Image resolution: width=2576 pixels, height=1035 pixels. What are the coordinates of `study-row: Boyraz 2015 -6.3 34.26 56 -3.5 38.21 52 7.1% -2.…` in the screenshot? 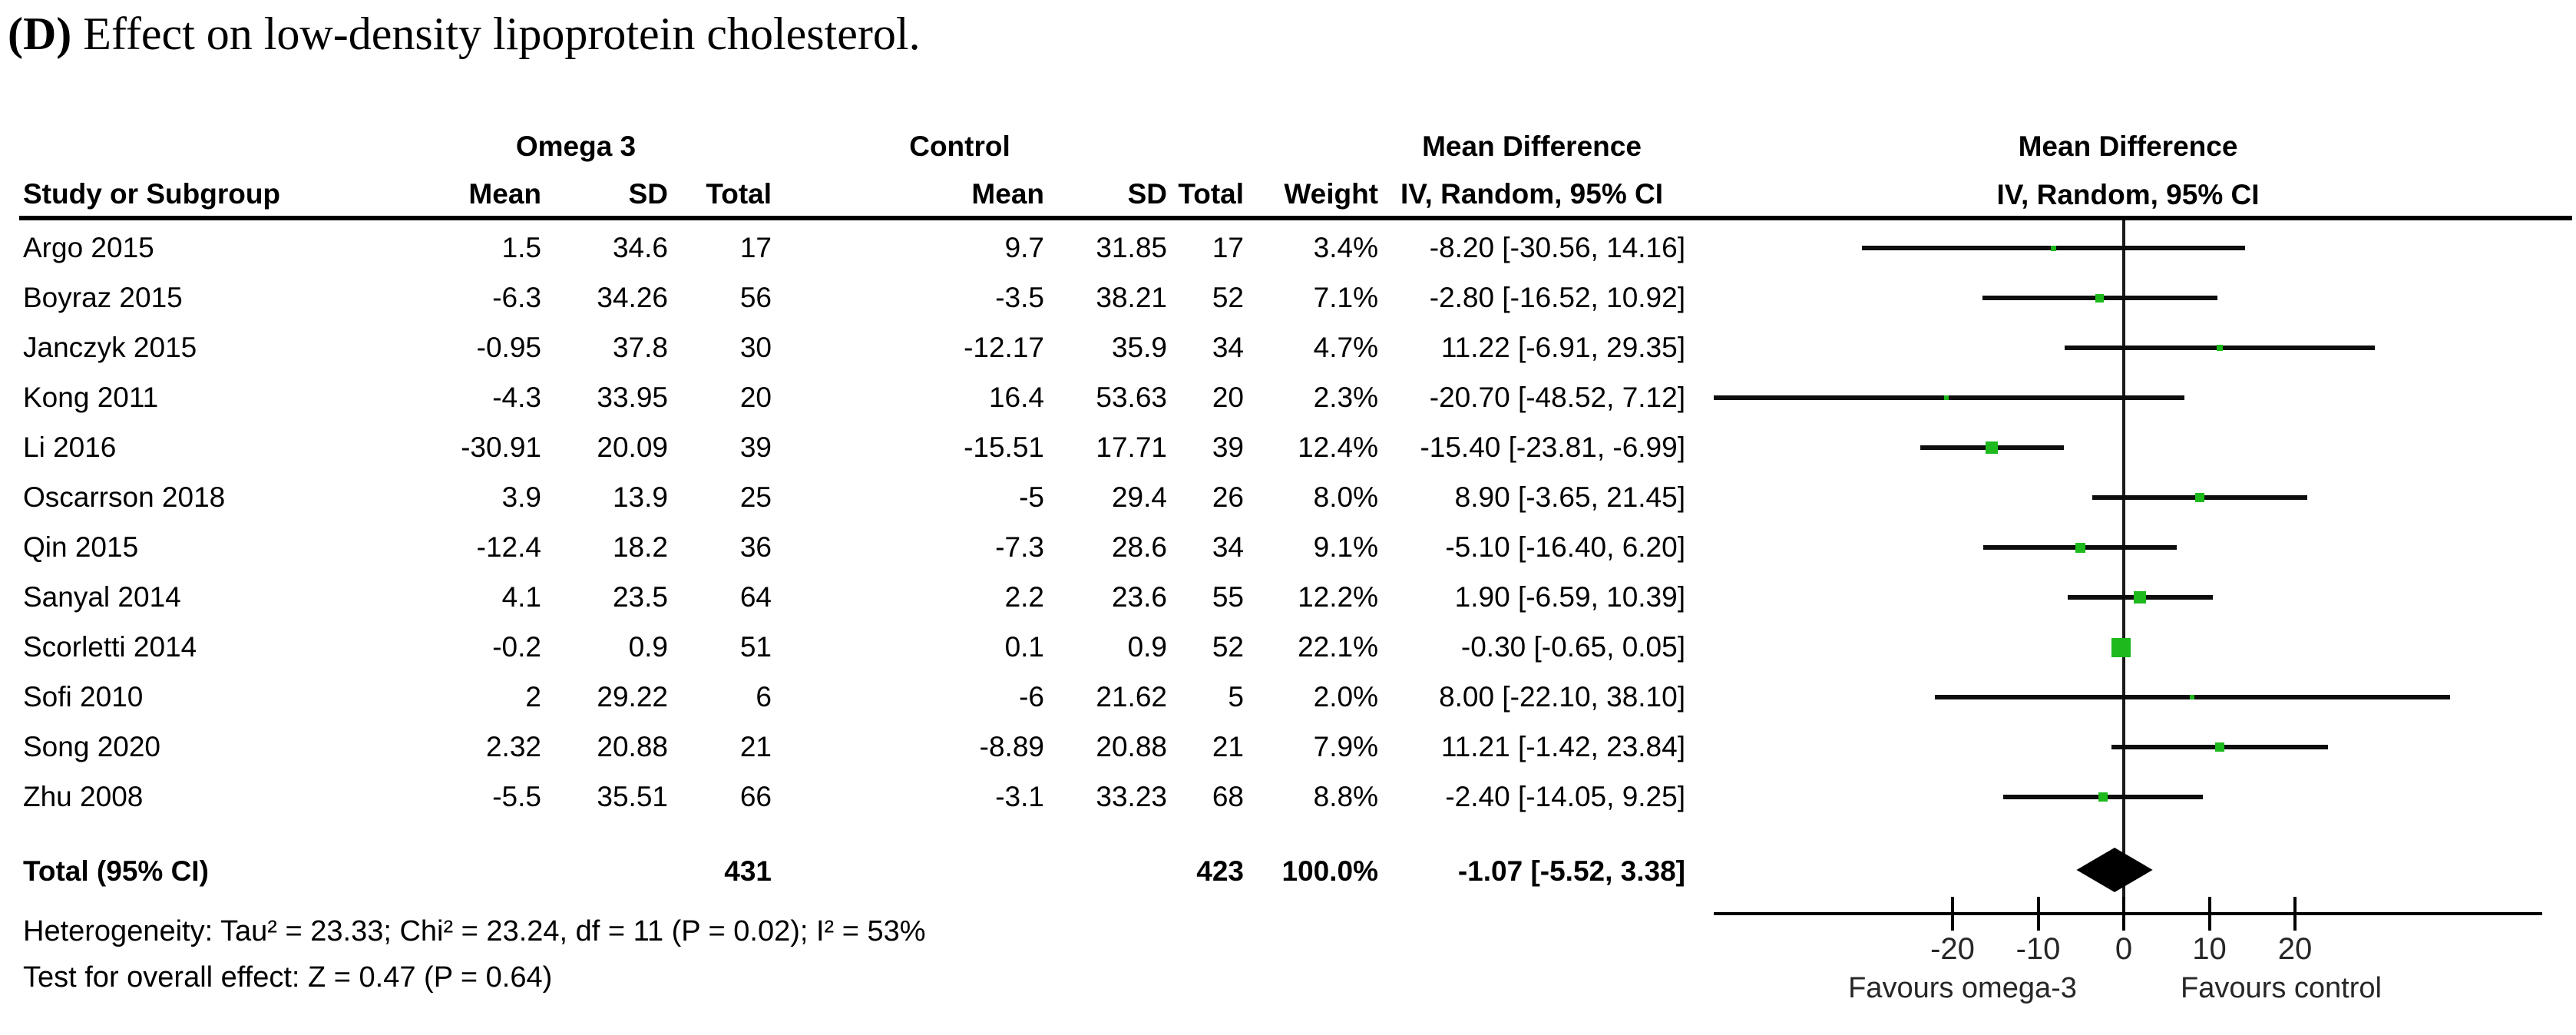 It's located at (854, 297).